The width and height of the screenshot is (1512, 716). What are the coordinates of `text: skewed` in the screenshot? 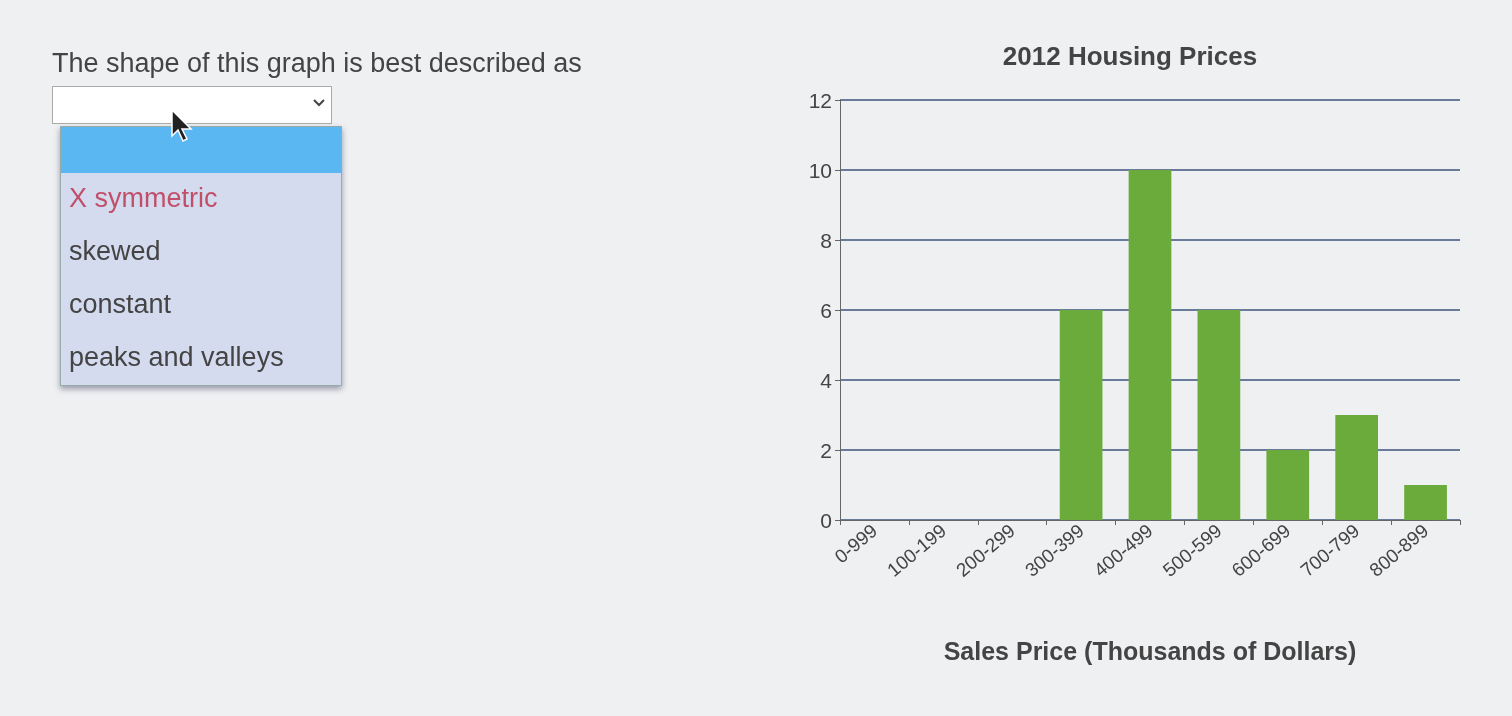 It's located at (115, 251).